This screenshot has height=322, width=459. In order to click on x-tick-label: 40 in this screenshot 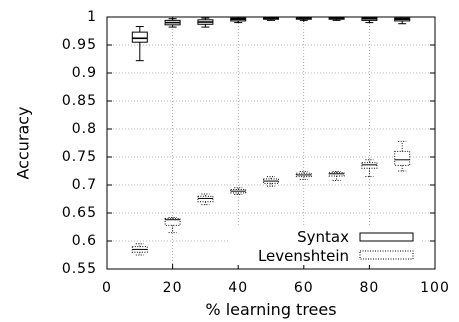, I will do `click(238, 288)`.